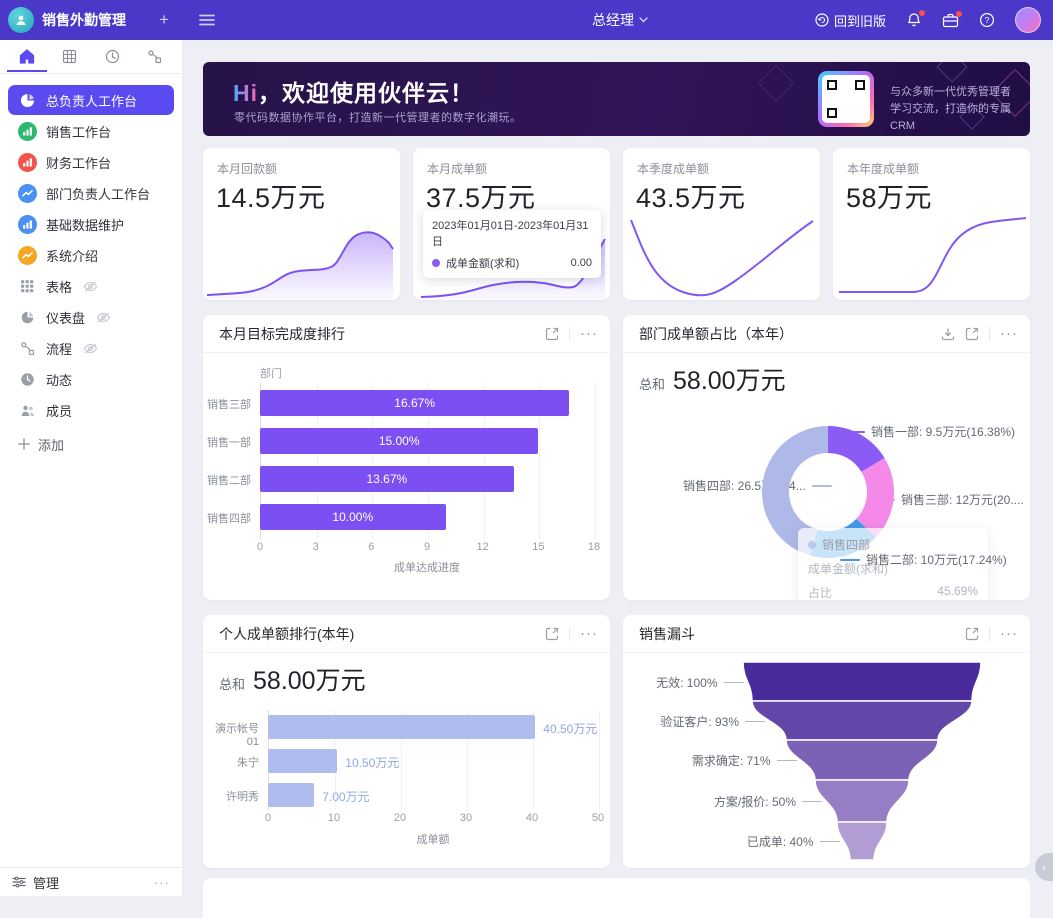 This screenshot has width=1053, height=918. I want to click on bar-value-label: 40.50万元, so click(570, 728).